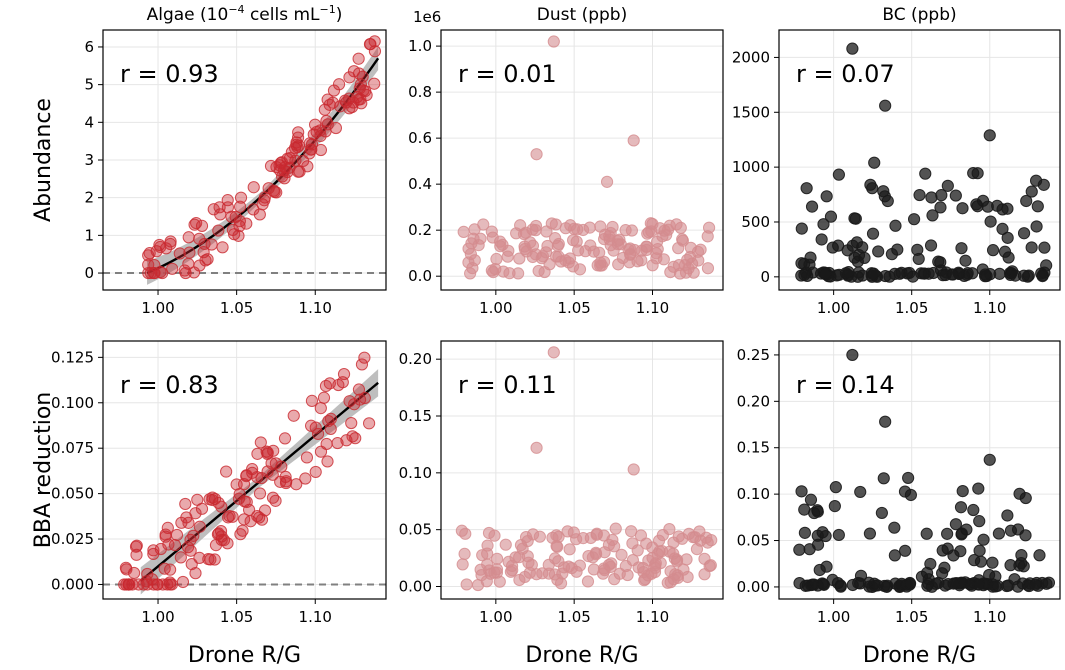 The height and width of the screenshot is (670, 1065). What do you see at coordinates (420, 138) in the screenshot?
I see `y-tick-label: 0.6` at bounding box center [420, 138].